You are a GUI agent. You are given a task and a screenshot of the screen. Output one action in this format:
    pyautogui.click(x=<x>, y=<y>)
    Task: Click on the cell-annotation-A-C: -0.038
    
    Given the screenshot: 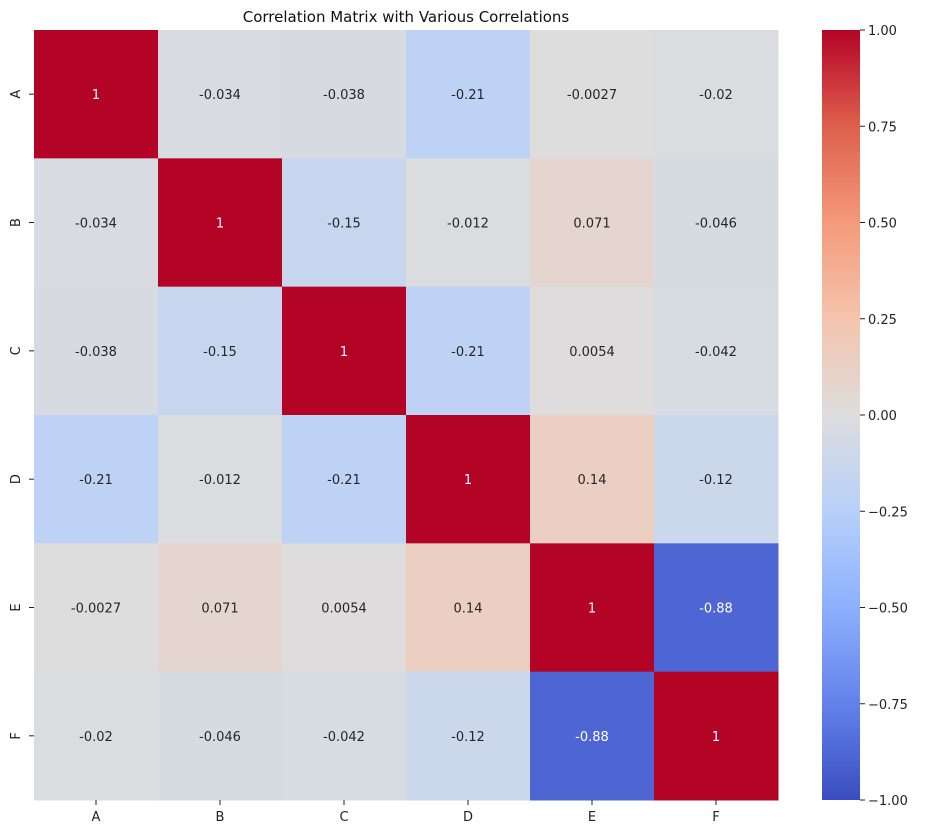 What is the action you would take?
    pyautogui.click(x=344, y=95)
    